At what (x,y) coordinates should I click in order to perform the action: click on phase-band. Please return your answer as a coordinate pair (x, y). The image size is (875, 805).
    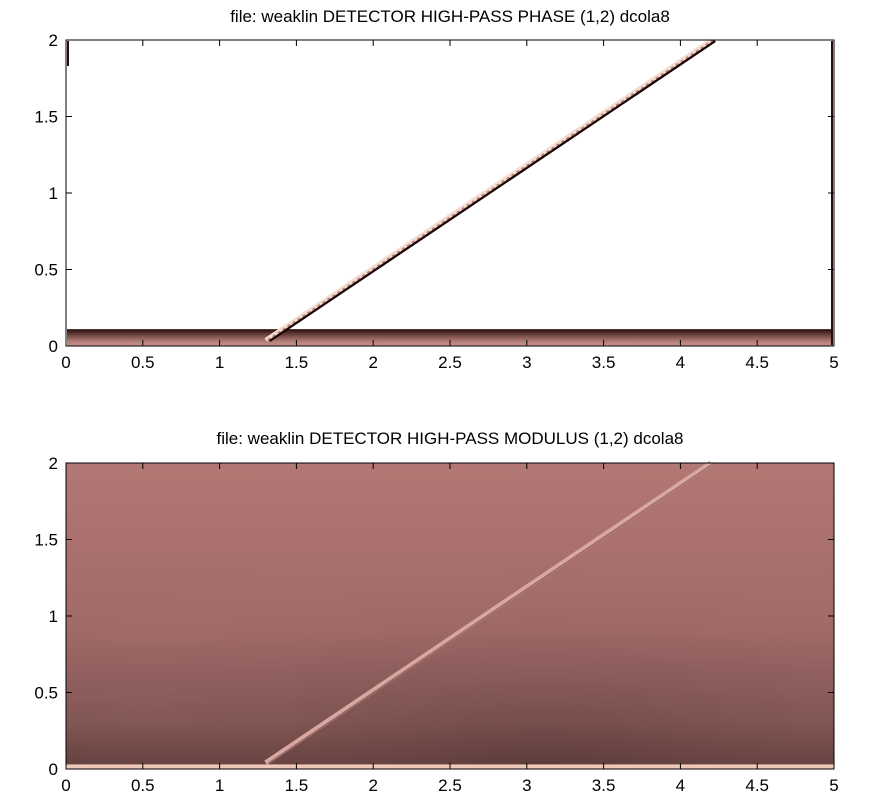
    Looking at the image, I should click on (450, 337).